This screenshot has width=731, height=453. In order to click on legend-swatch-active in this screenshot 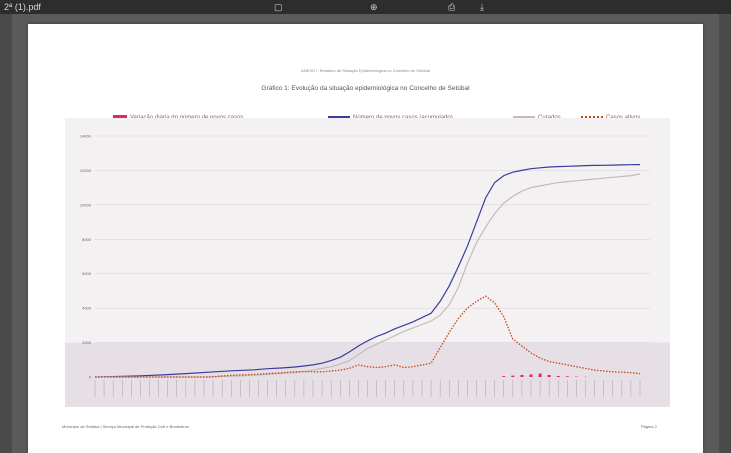, I will do `click(592, 117)`.